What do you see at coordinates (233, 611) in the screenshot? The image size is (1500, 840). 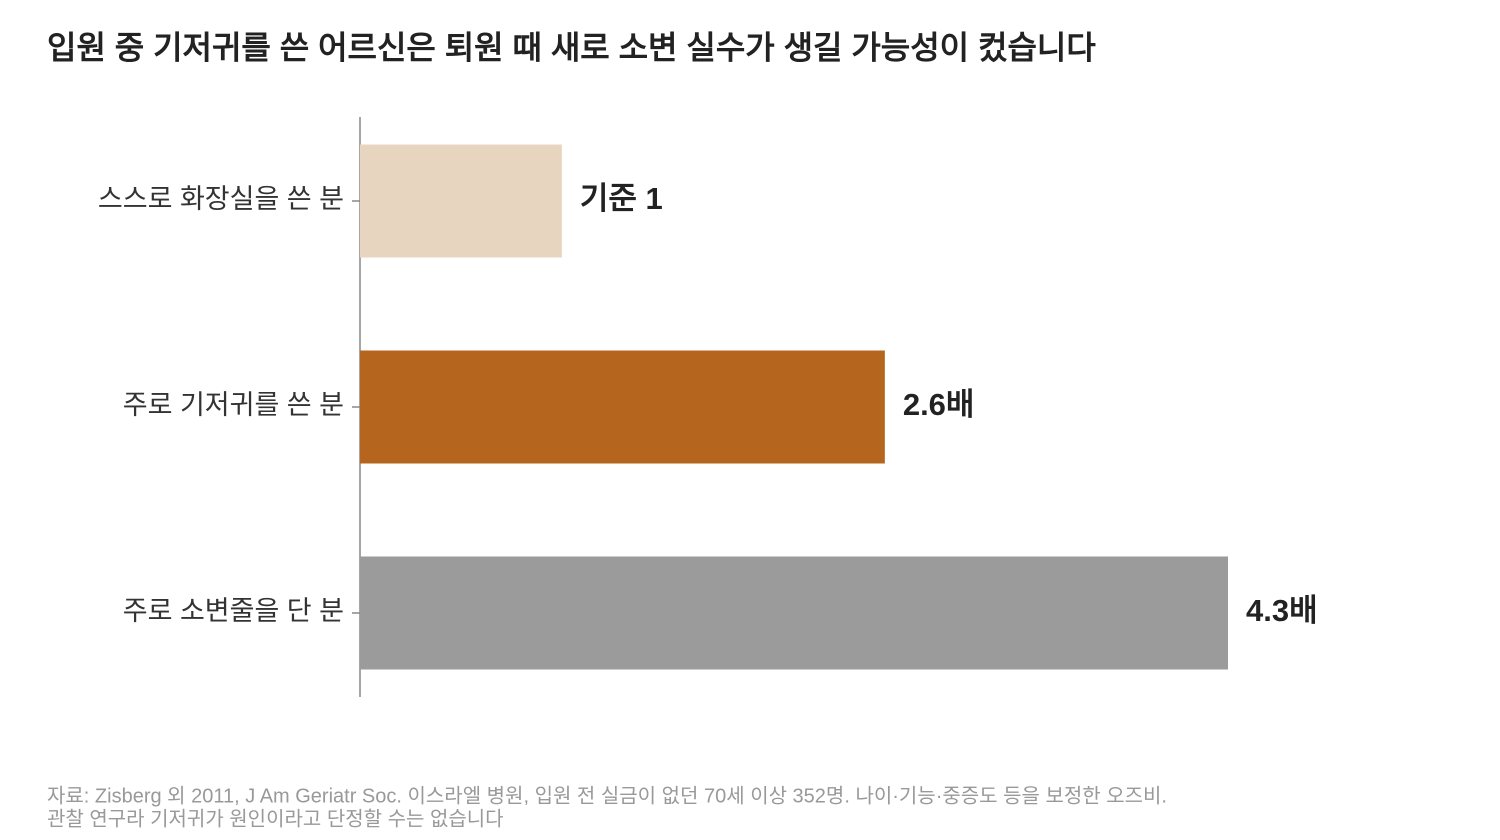 I see `category-label: 주로 소변줄을 단 분` at bounding box center [233, 611].